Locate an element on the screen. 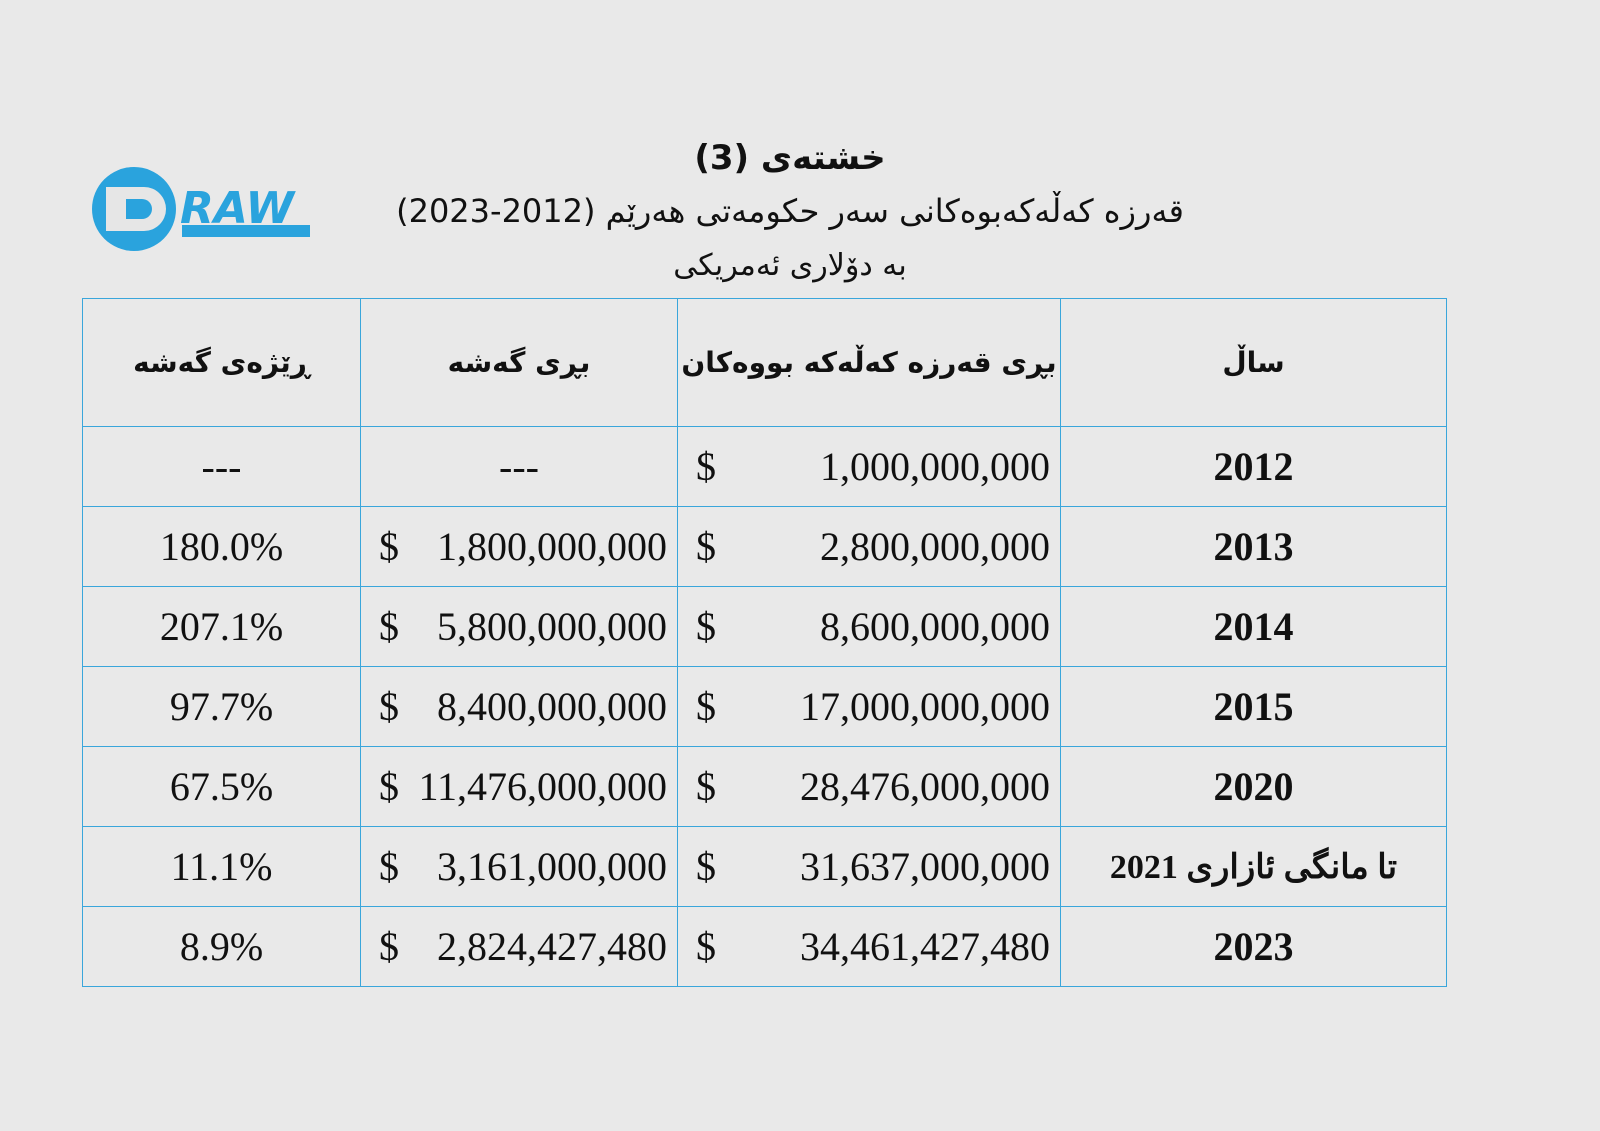 The height and width of the screenshot is (1131, 1600). growth-amount-cell: $8,400,000,000 is located at coordinates (519, 706).